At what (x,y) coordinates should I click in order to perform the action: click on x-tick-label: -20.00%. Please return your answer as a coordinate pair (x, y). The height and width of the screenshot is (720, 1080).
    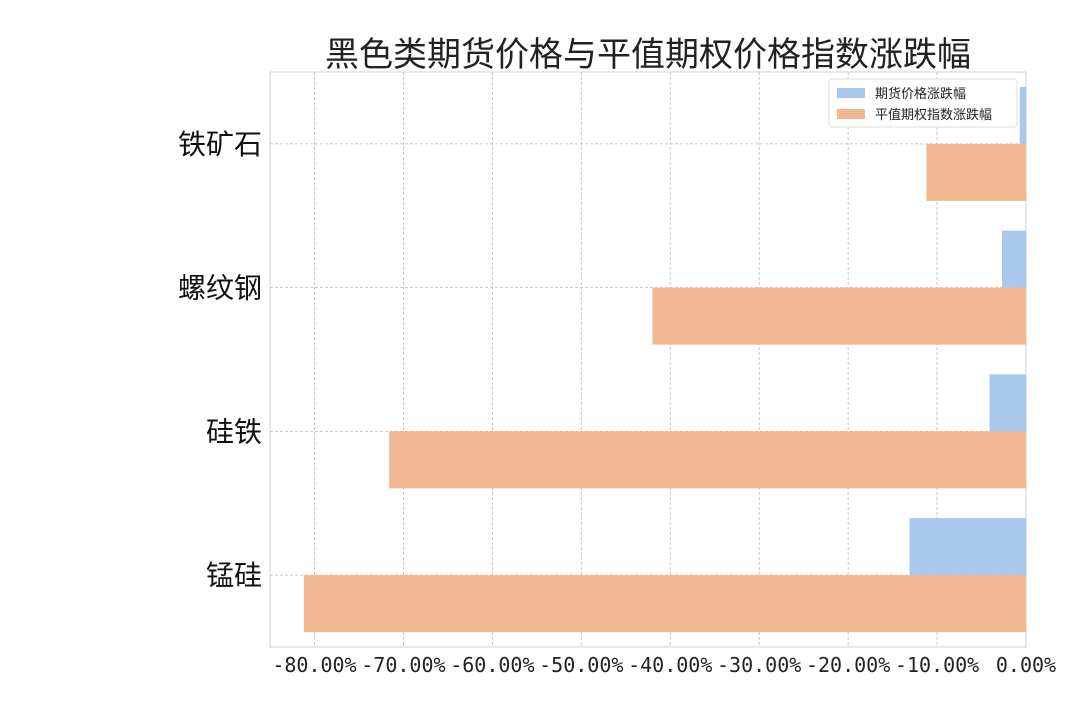
    Looking at the image, I should click on (848, 665).